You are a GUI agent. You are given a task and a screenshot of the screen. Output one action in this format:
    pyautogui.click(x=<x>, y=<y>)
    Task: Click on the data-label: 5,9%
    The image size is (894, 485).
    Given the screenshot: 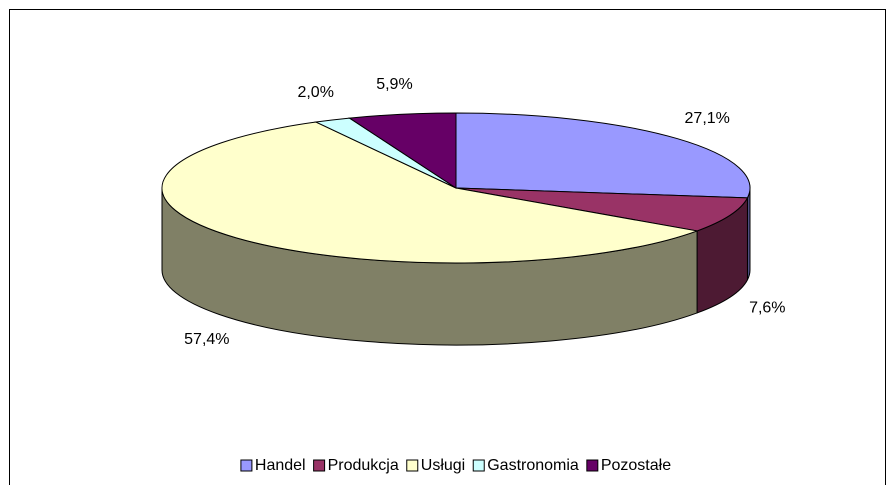 What is the action you would take?
    pyautogui.click(x=394, y=84)
    